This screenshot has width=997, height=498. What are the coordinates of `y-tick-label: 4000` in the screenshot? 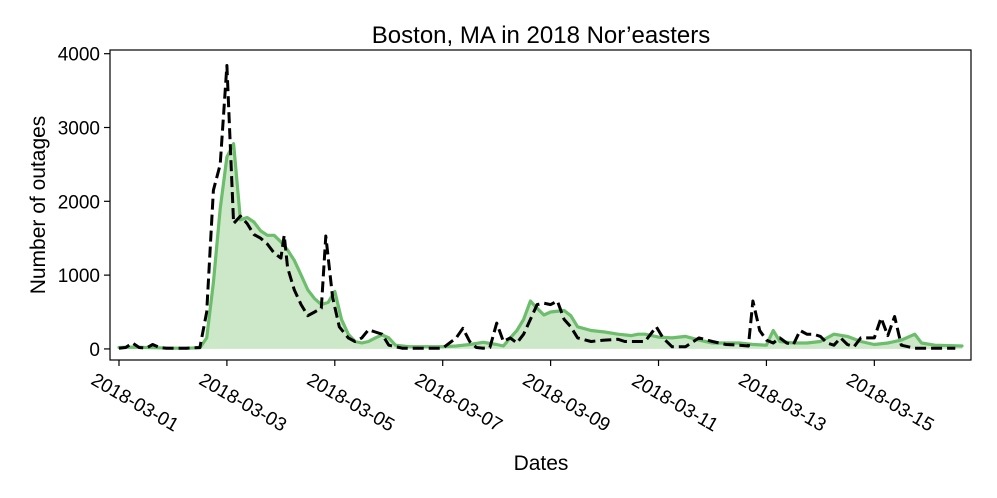 It's located at (79, 55).